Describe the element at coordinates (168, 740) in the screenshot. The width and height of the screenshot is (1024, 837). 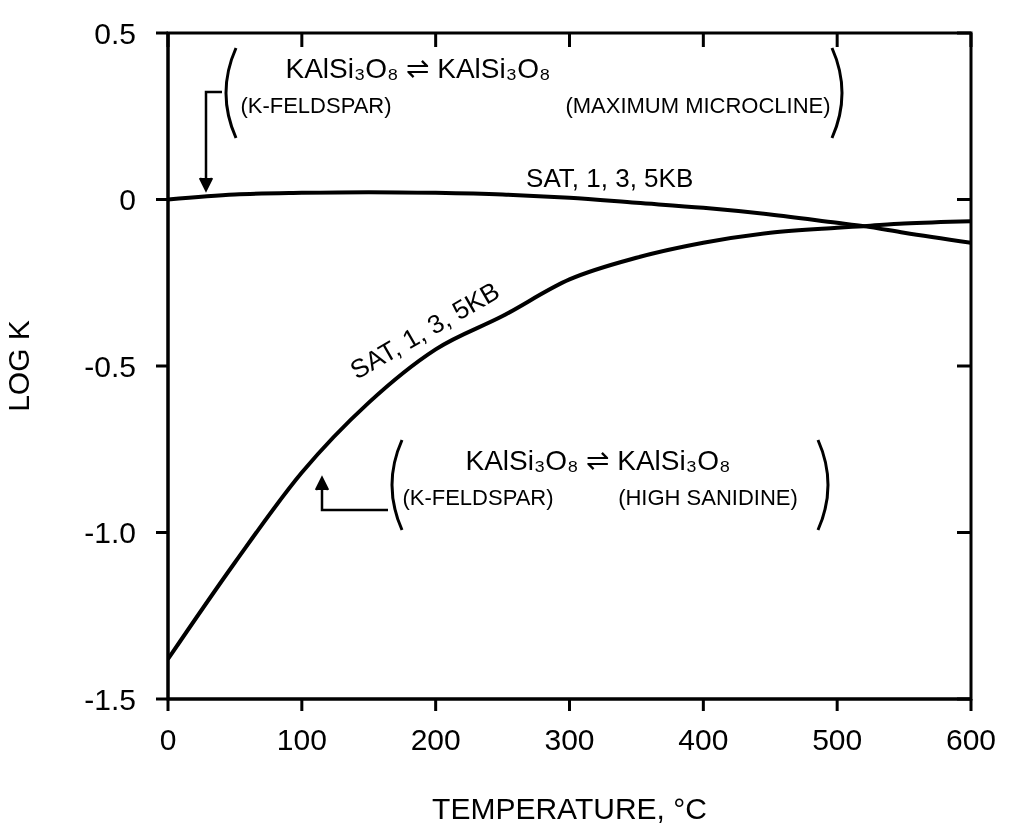
I see `x-tick-label: 0` at that location.